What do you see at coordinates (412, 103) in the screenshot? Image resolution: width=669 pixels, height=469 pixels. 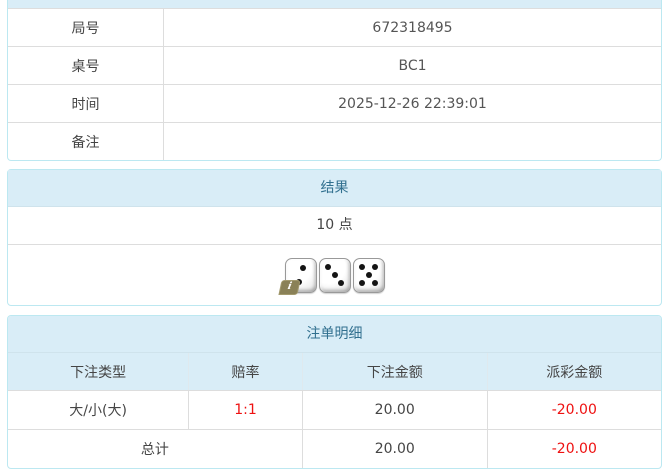 I see `time-value: 2025-12-26 22:39:01` at bounding box center [412, 103].